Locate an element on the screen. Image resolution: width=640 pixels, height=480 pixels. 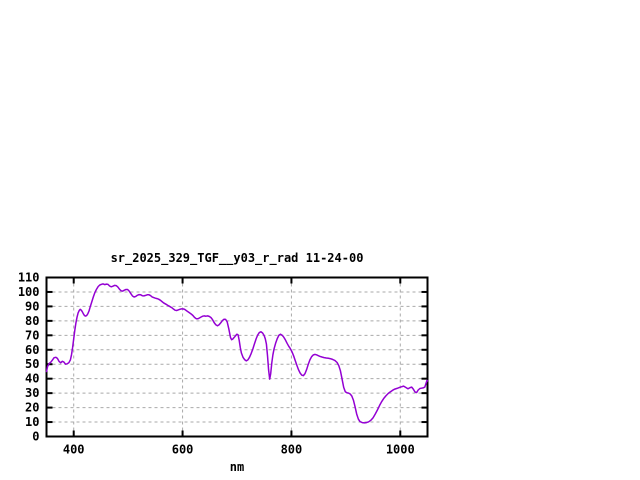
y-tick-label: 40 is located at coordinates (32, 379).